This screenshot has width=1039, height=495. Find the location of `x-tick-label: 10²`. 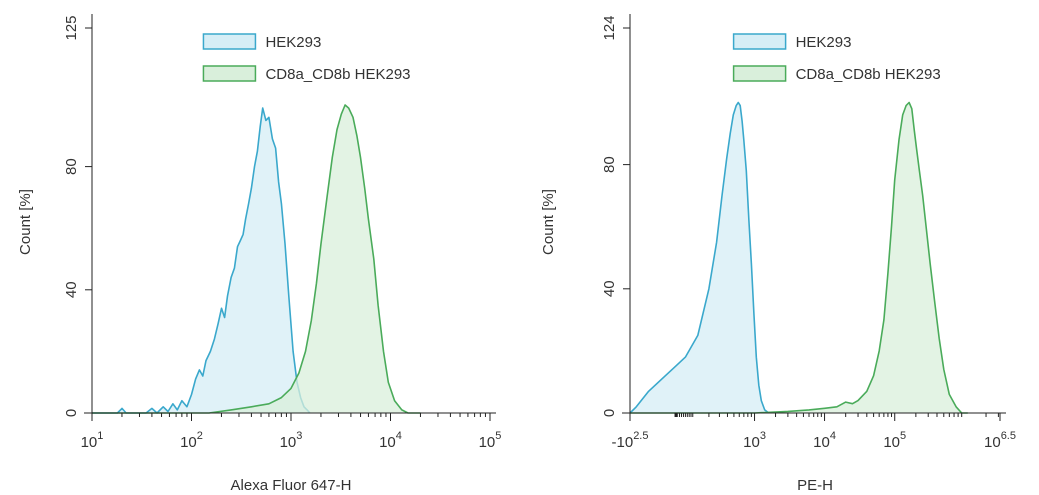

x-tick-label: 10² is located at coordinates (191, 440).